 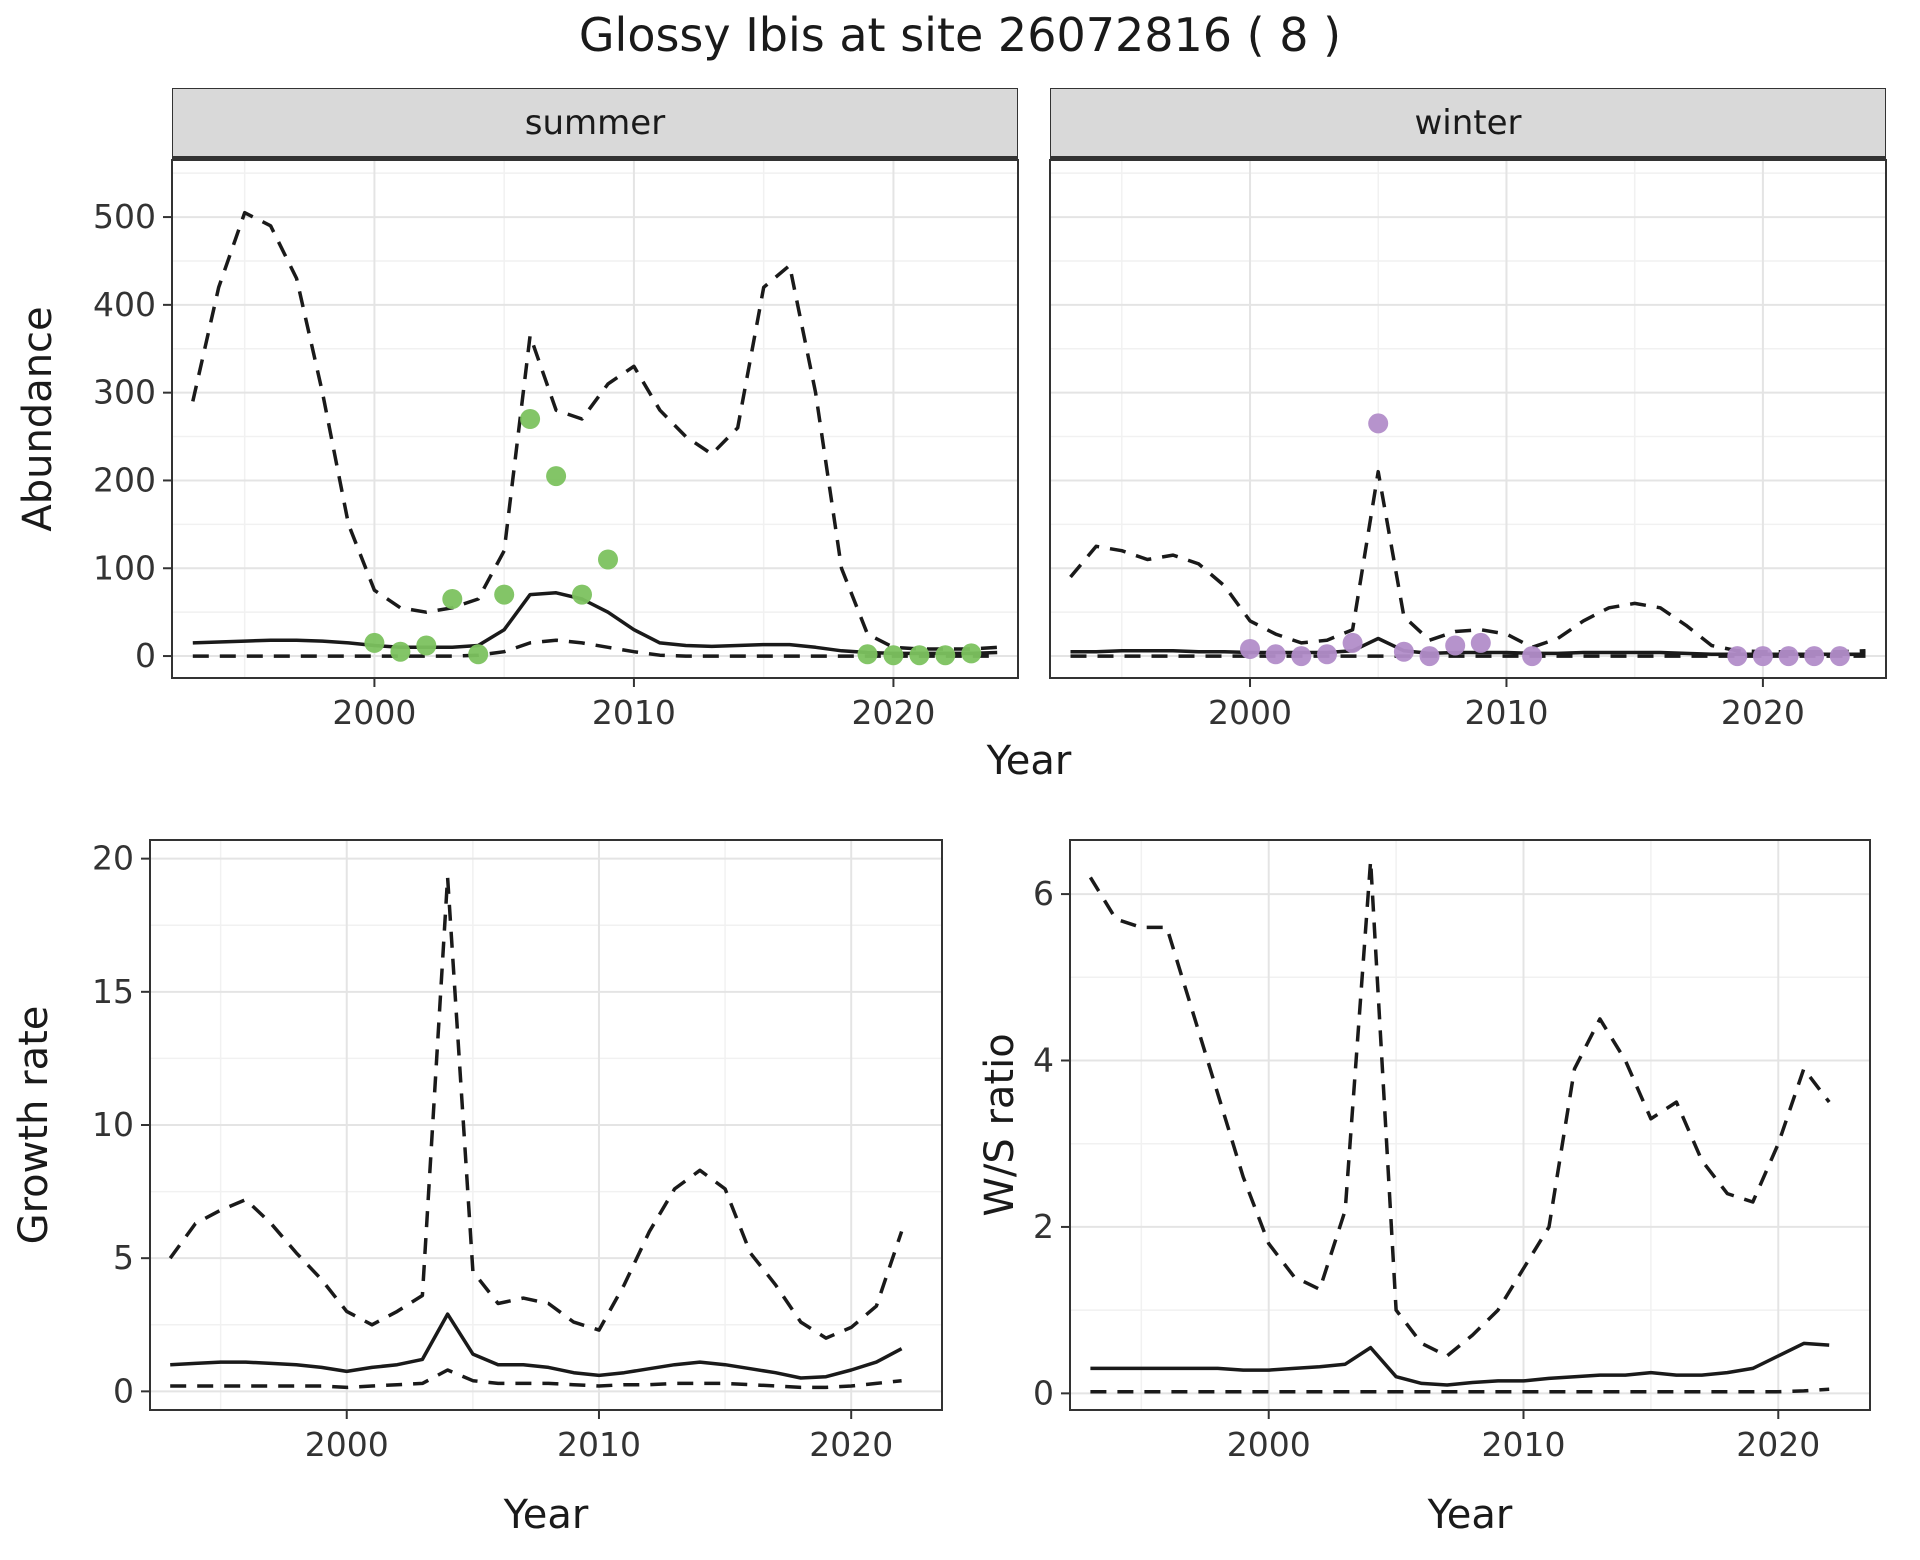 I want to click on facet-strip-summer: summer, so click(x=595, y=124).